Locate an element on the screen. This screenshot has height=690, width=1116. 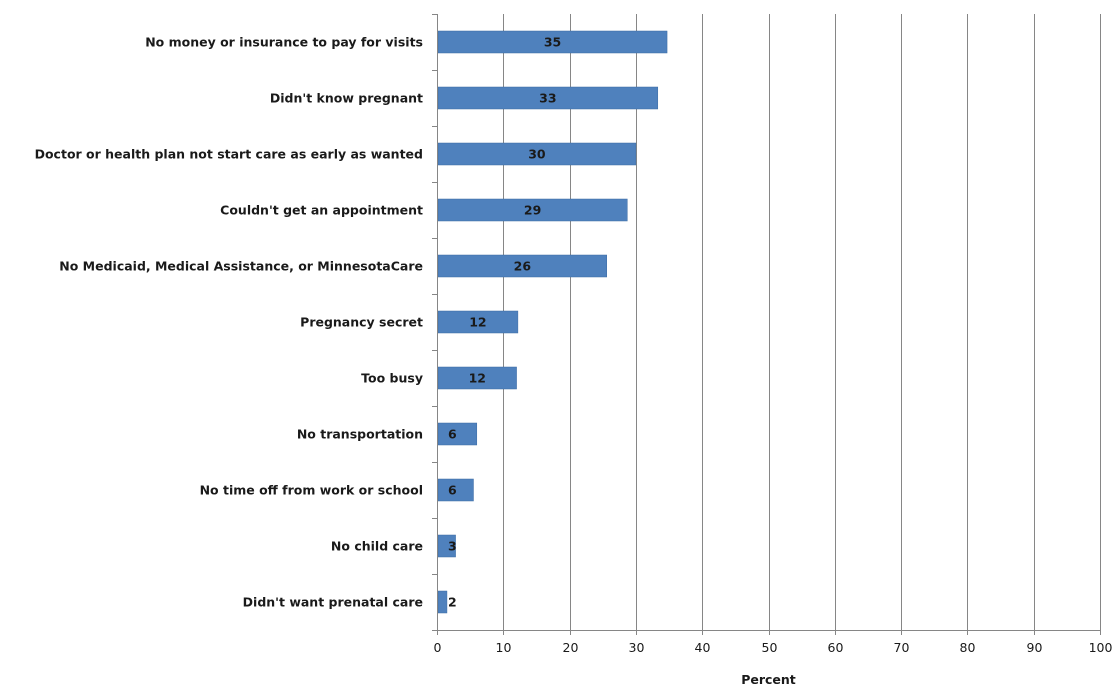
category-label: Couldn't get an appointment is located at coordinates (321, 210).